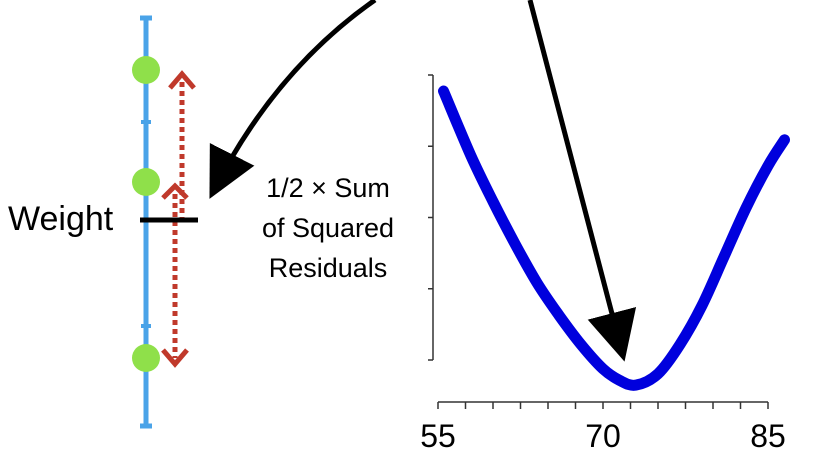 The height and width of the screenshot is (466, 820). I want to click on y-axis-label-line: of Squared, so click(328, 228).